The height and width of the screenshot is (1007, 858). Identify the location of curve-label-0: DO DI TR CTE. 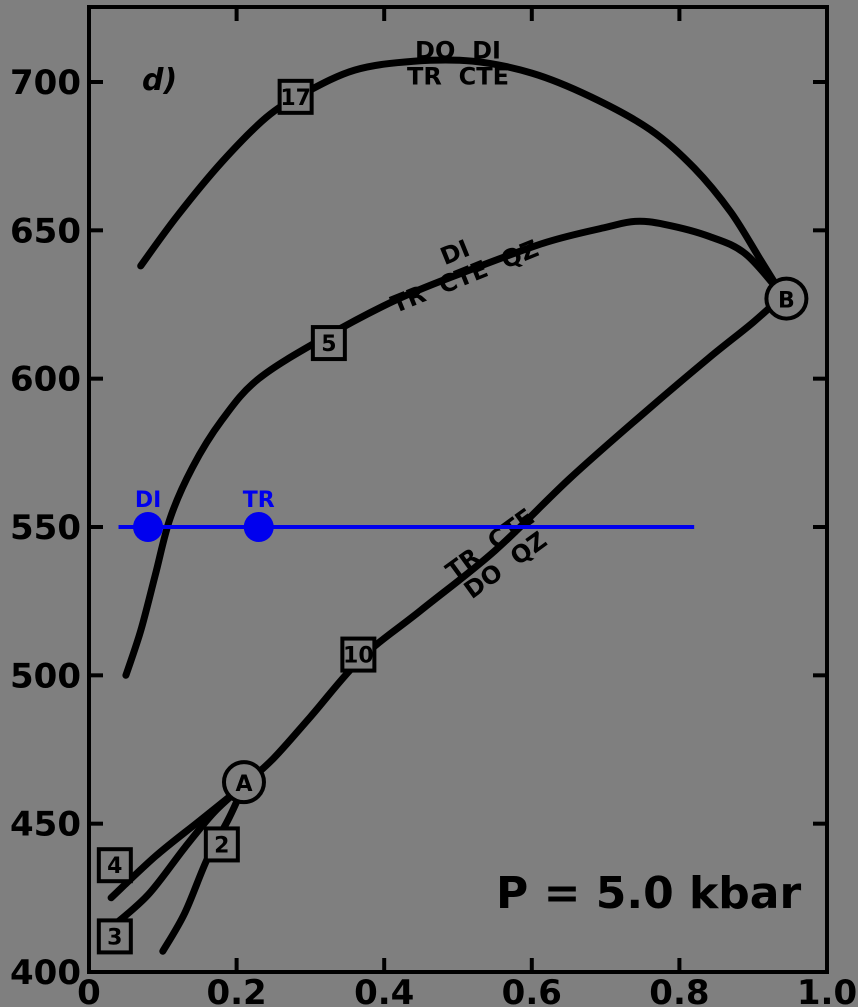
(458, 63).